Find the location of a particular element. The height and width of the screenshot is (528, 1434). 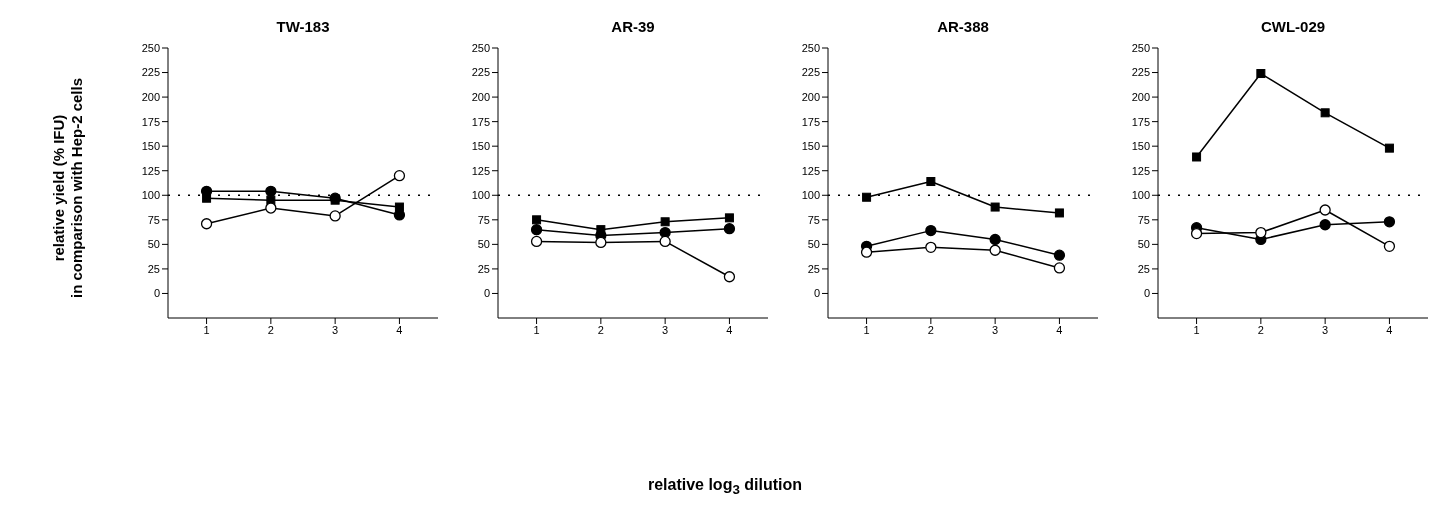

x-axis-title: relative log$_{3}$ dilution is located at coordinates (725, 487).